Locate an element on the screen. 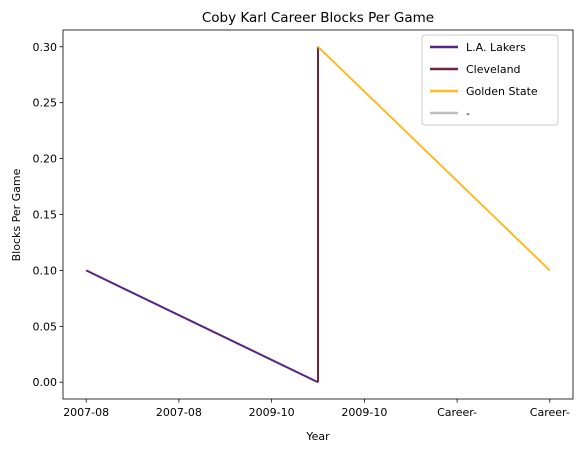 The image size is (579, 453). legend-label: L.A. Lakers is located at coordinates (496, 47).